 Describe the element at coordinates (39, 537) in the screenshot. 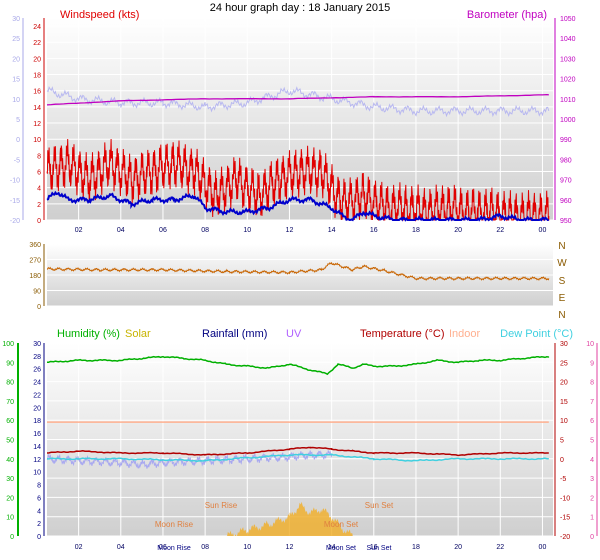

I see `rainfall-tick-label: 0` at that location.